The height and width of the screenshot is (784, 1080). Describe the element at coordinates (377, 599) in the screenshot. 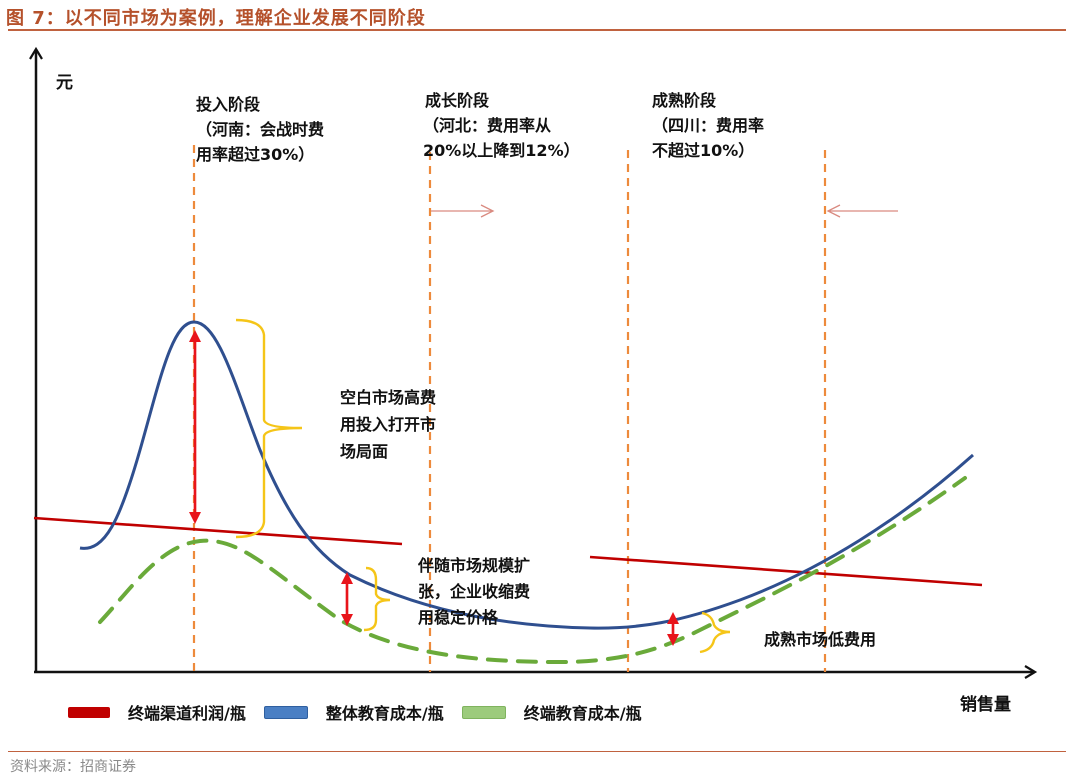

I see `growth-brace` at that location.